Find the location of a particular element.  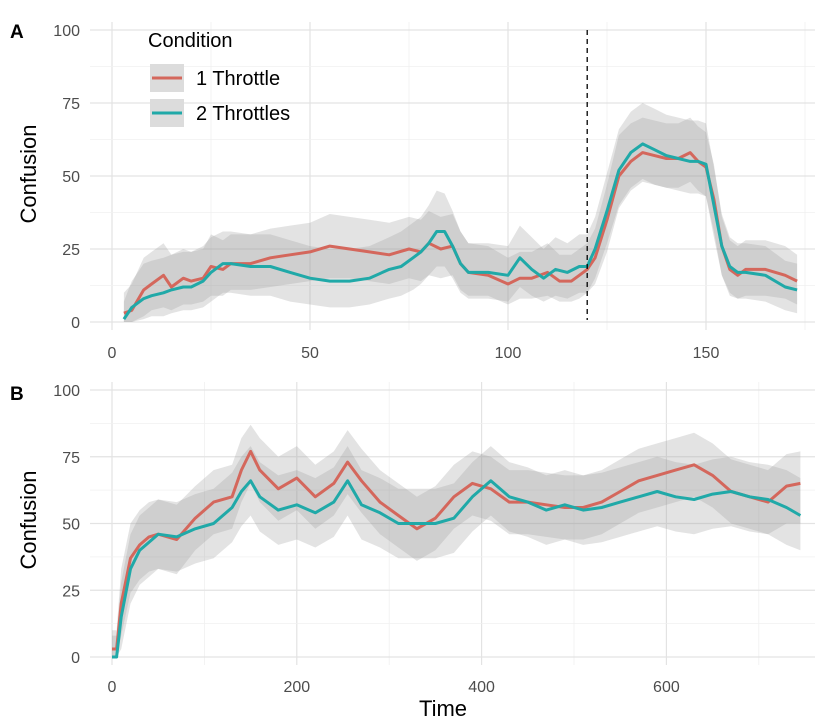

x-tick-label: 50 is located at coordinates (310, 353).